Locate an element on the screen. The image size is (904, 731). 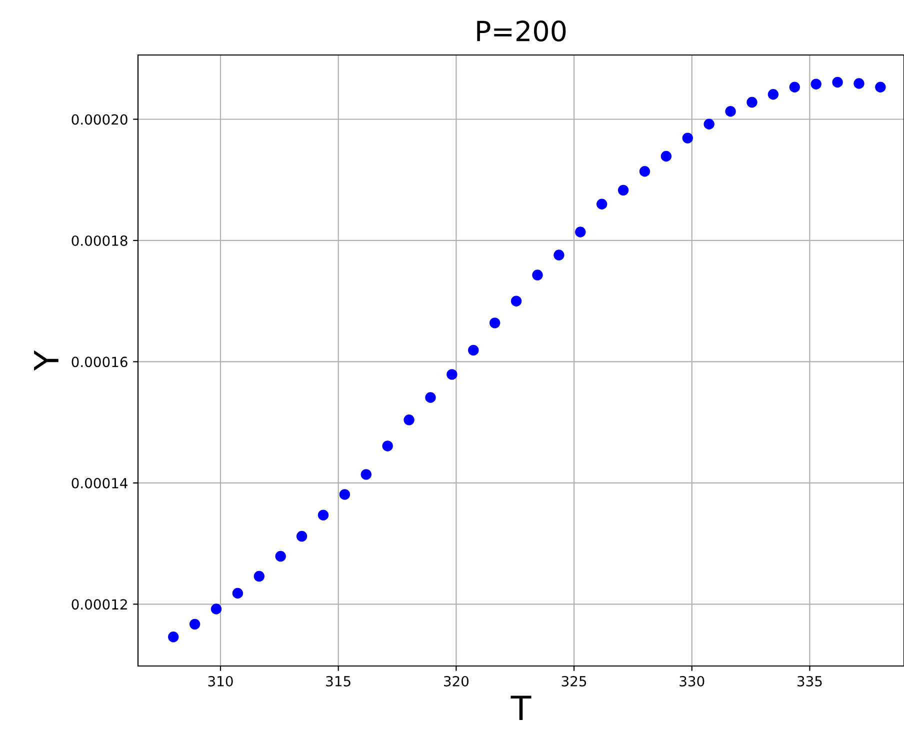
x-tick-label: 335 is located at coordinates (810, 681).